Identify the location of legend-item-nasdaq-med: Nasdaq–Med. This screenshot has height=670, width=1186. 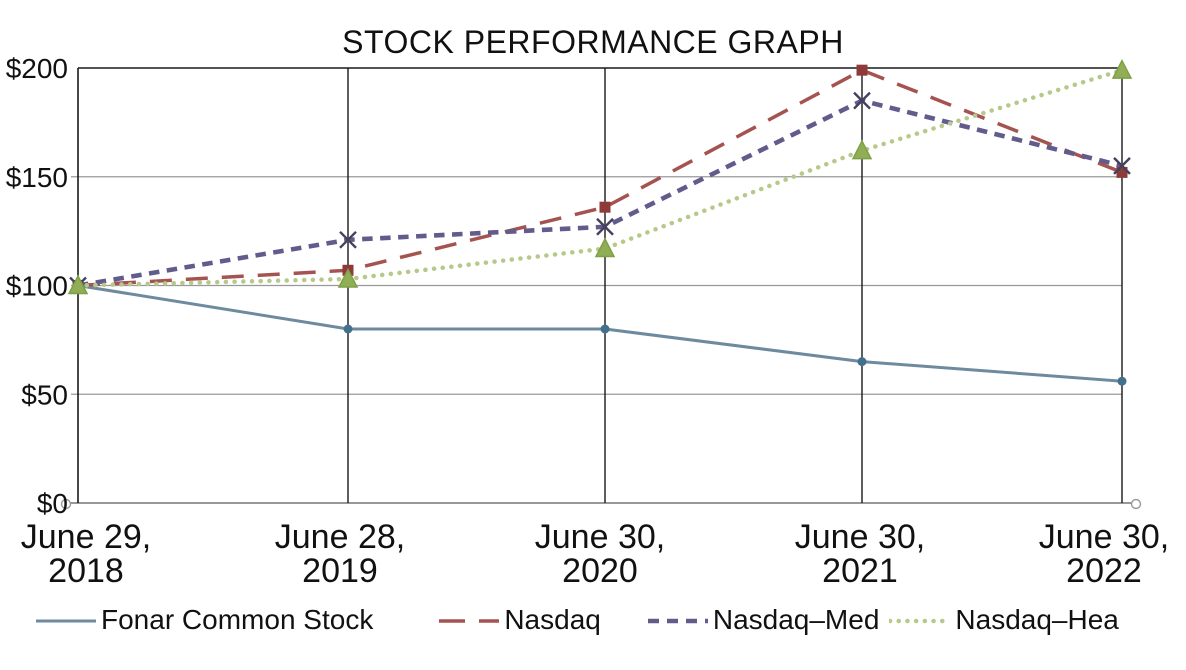
(763, 620).